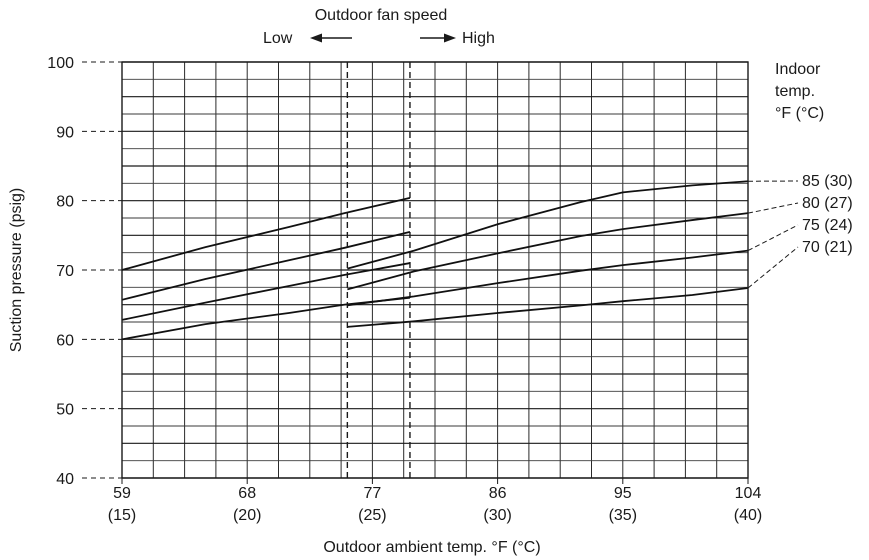  Describe the element at coordinates (623, 515) in the screenshot. I see `x-tick-sublabel: (35)` at that location.